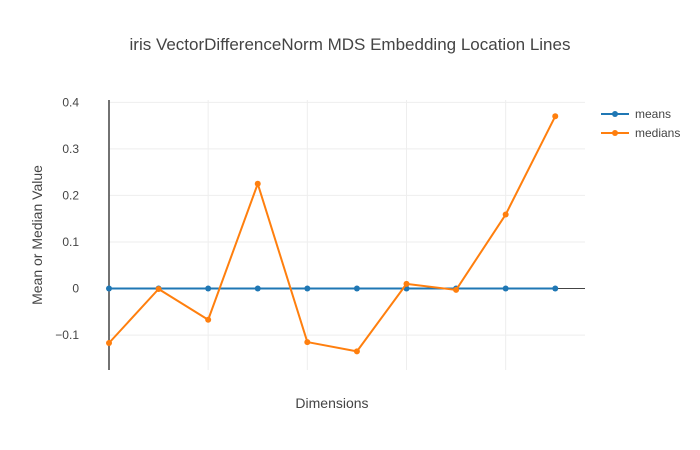 The image size is (700, 450). I want to click on y-axis-title: Mean or Median Value, so click(37, 235).